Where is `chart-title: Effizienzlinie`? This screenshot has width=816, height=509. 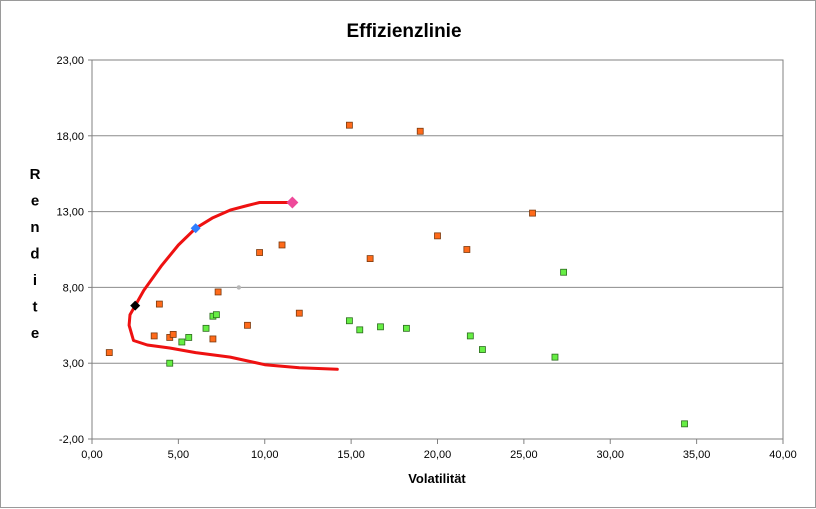
chart-title: Effizienzlinie is located at coordinates (403, 31).